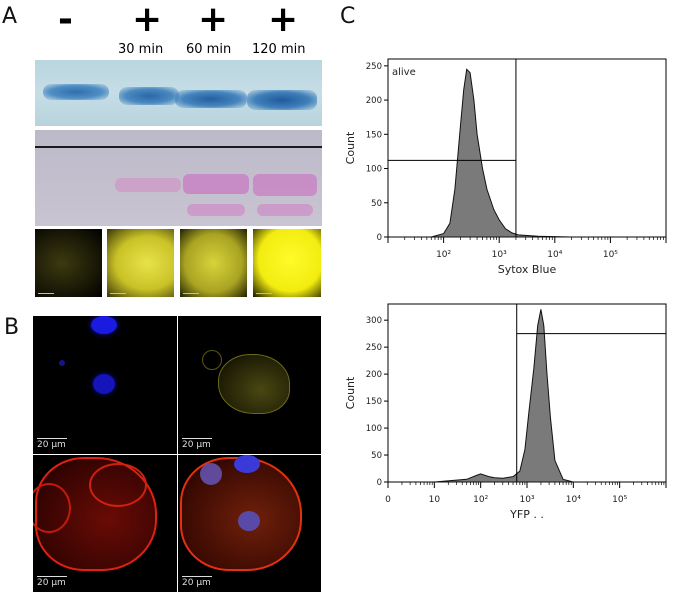 The image size is (675, 596). I want to click on micrograph-dapi: 20 µm, so click(105, 385).